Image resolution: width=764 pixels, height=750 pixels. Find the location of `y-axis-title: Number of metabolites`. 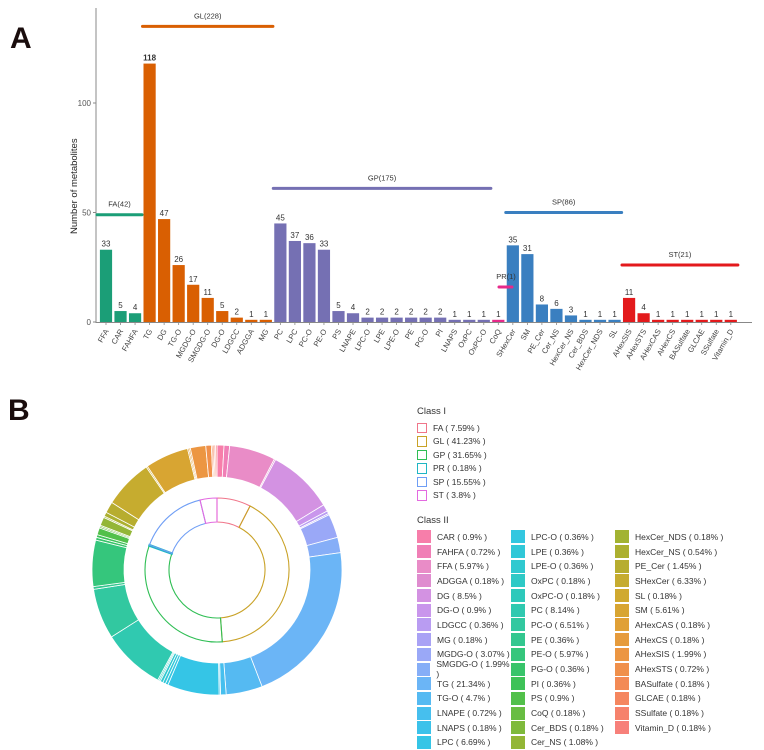

y-axis-title: Number of metabolites is located at coordinates (74, 186).